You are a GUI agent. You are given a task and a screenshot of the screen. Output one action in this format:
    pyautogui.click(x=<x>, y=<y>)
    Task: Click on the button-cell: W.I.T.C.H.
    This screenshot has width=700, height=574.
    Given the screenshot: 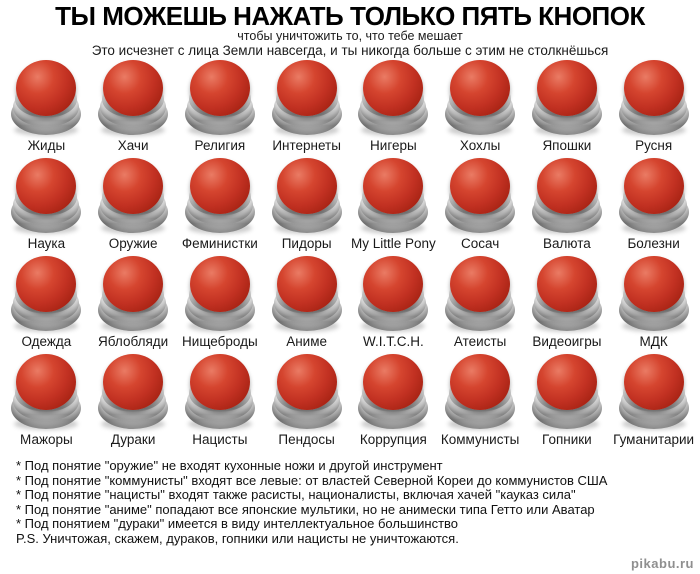 What is the action you would take?
    pyautogui.click(x=393, y=305)
    